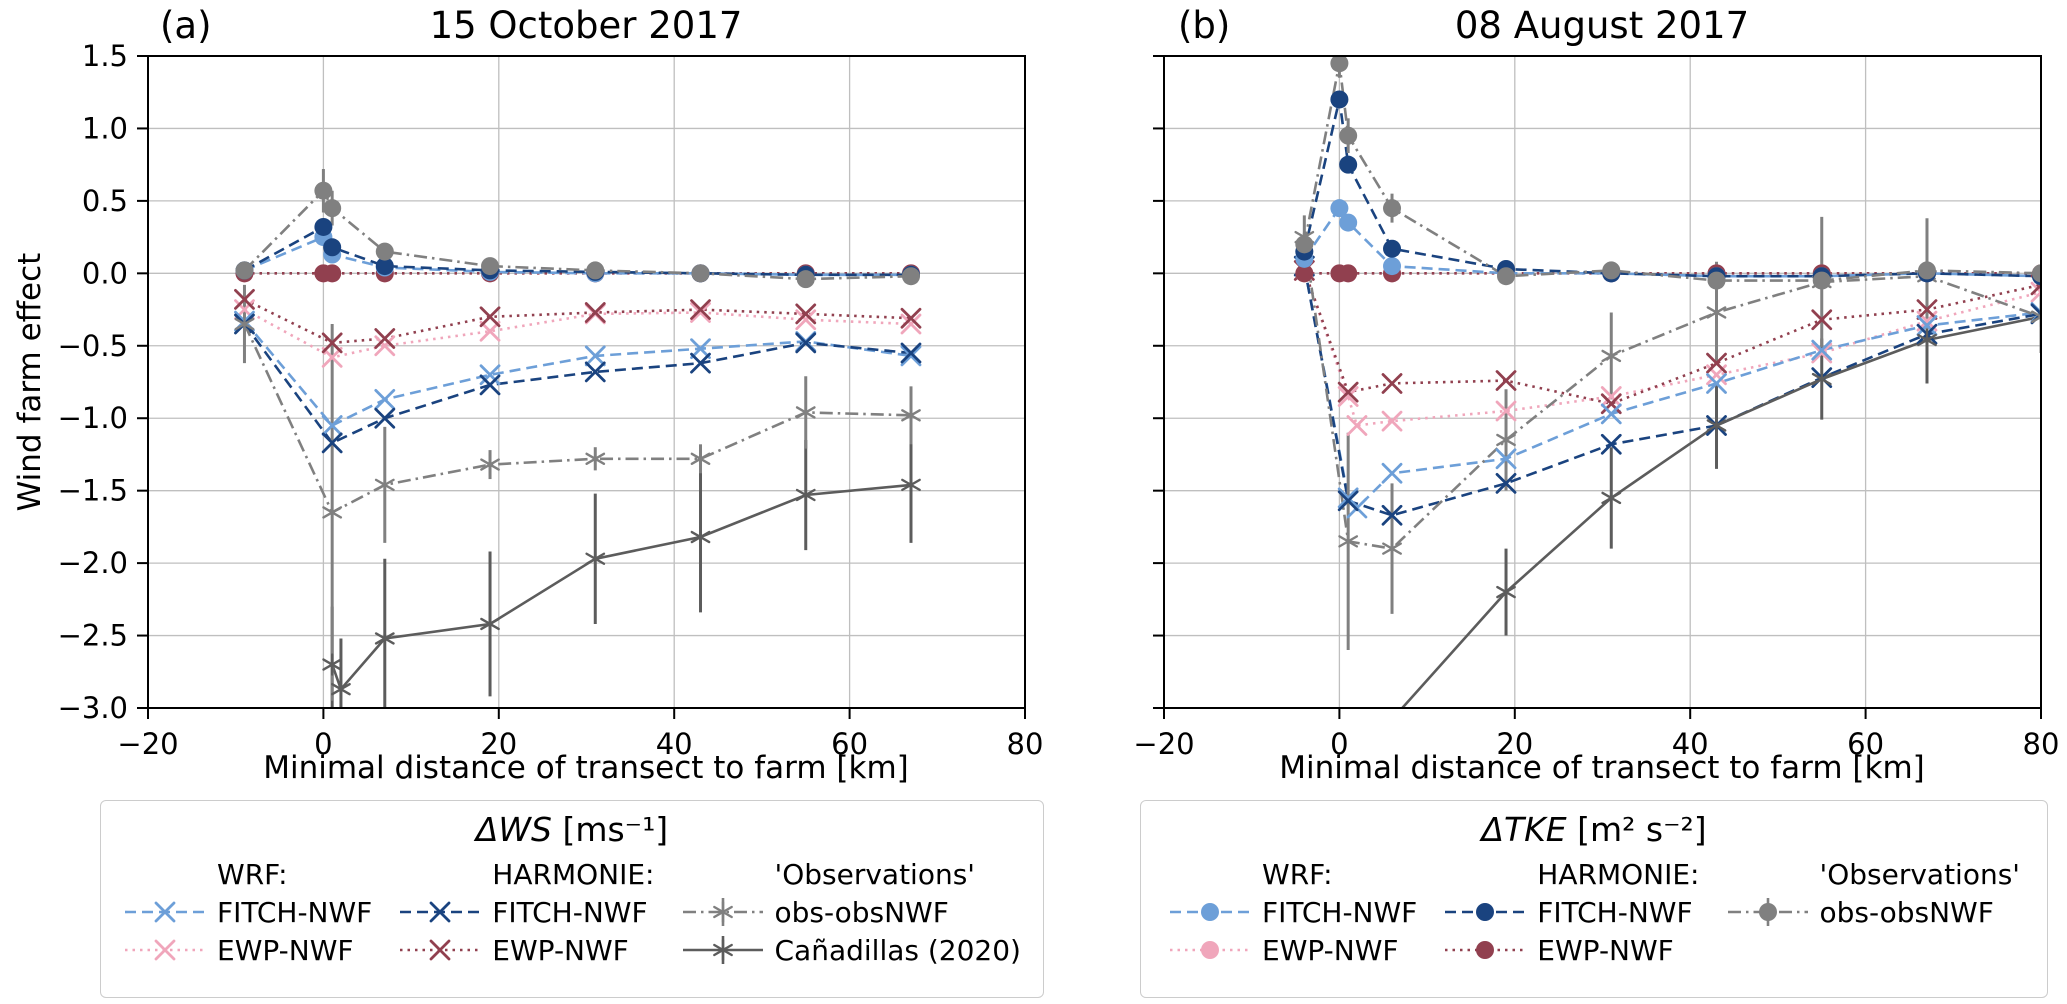  What do you see at coordinates (1485, 912) in the screenshot?
I see `marker-o-tke_harmonie_fitch` at bounding box center [1485, 912].